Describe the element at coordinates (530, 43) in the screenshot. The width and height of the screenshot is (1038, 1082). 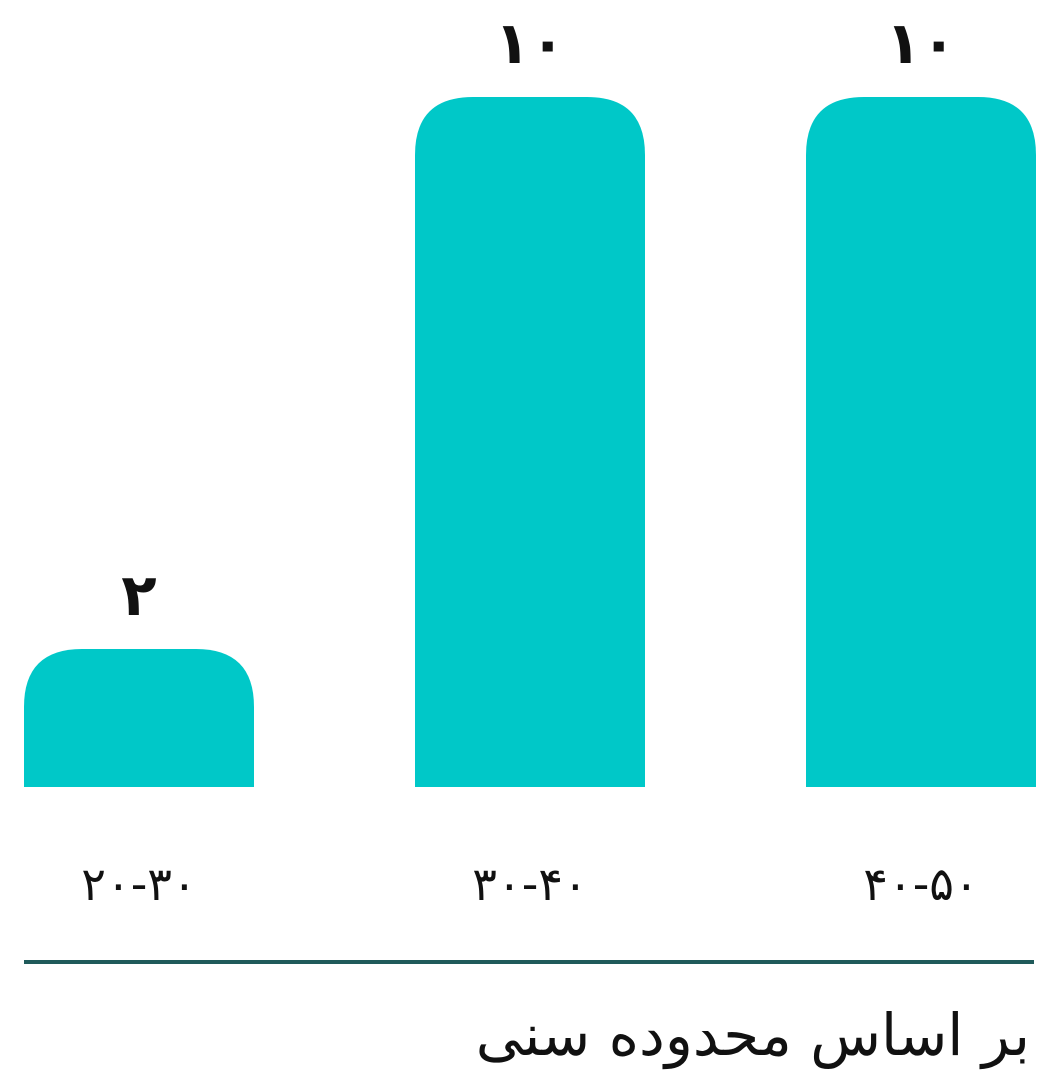
I see `value-label-1: ۱۰` at that location.